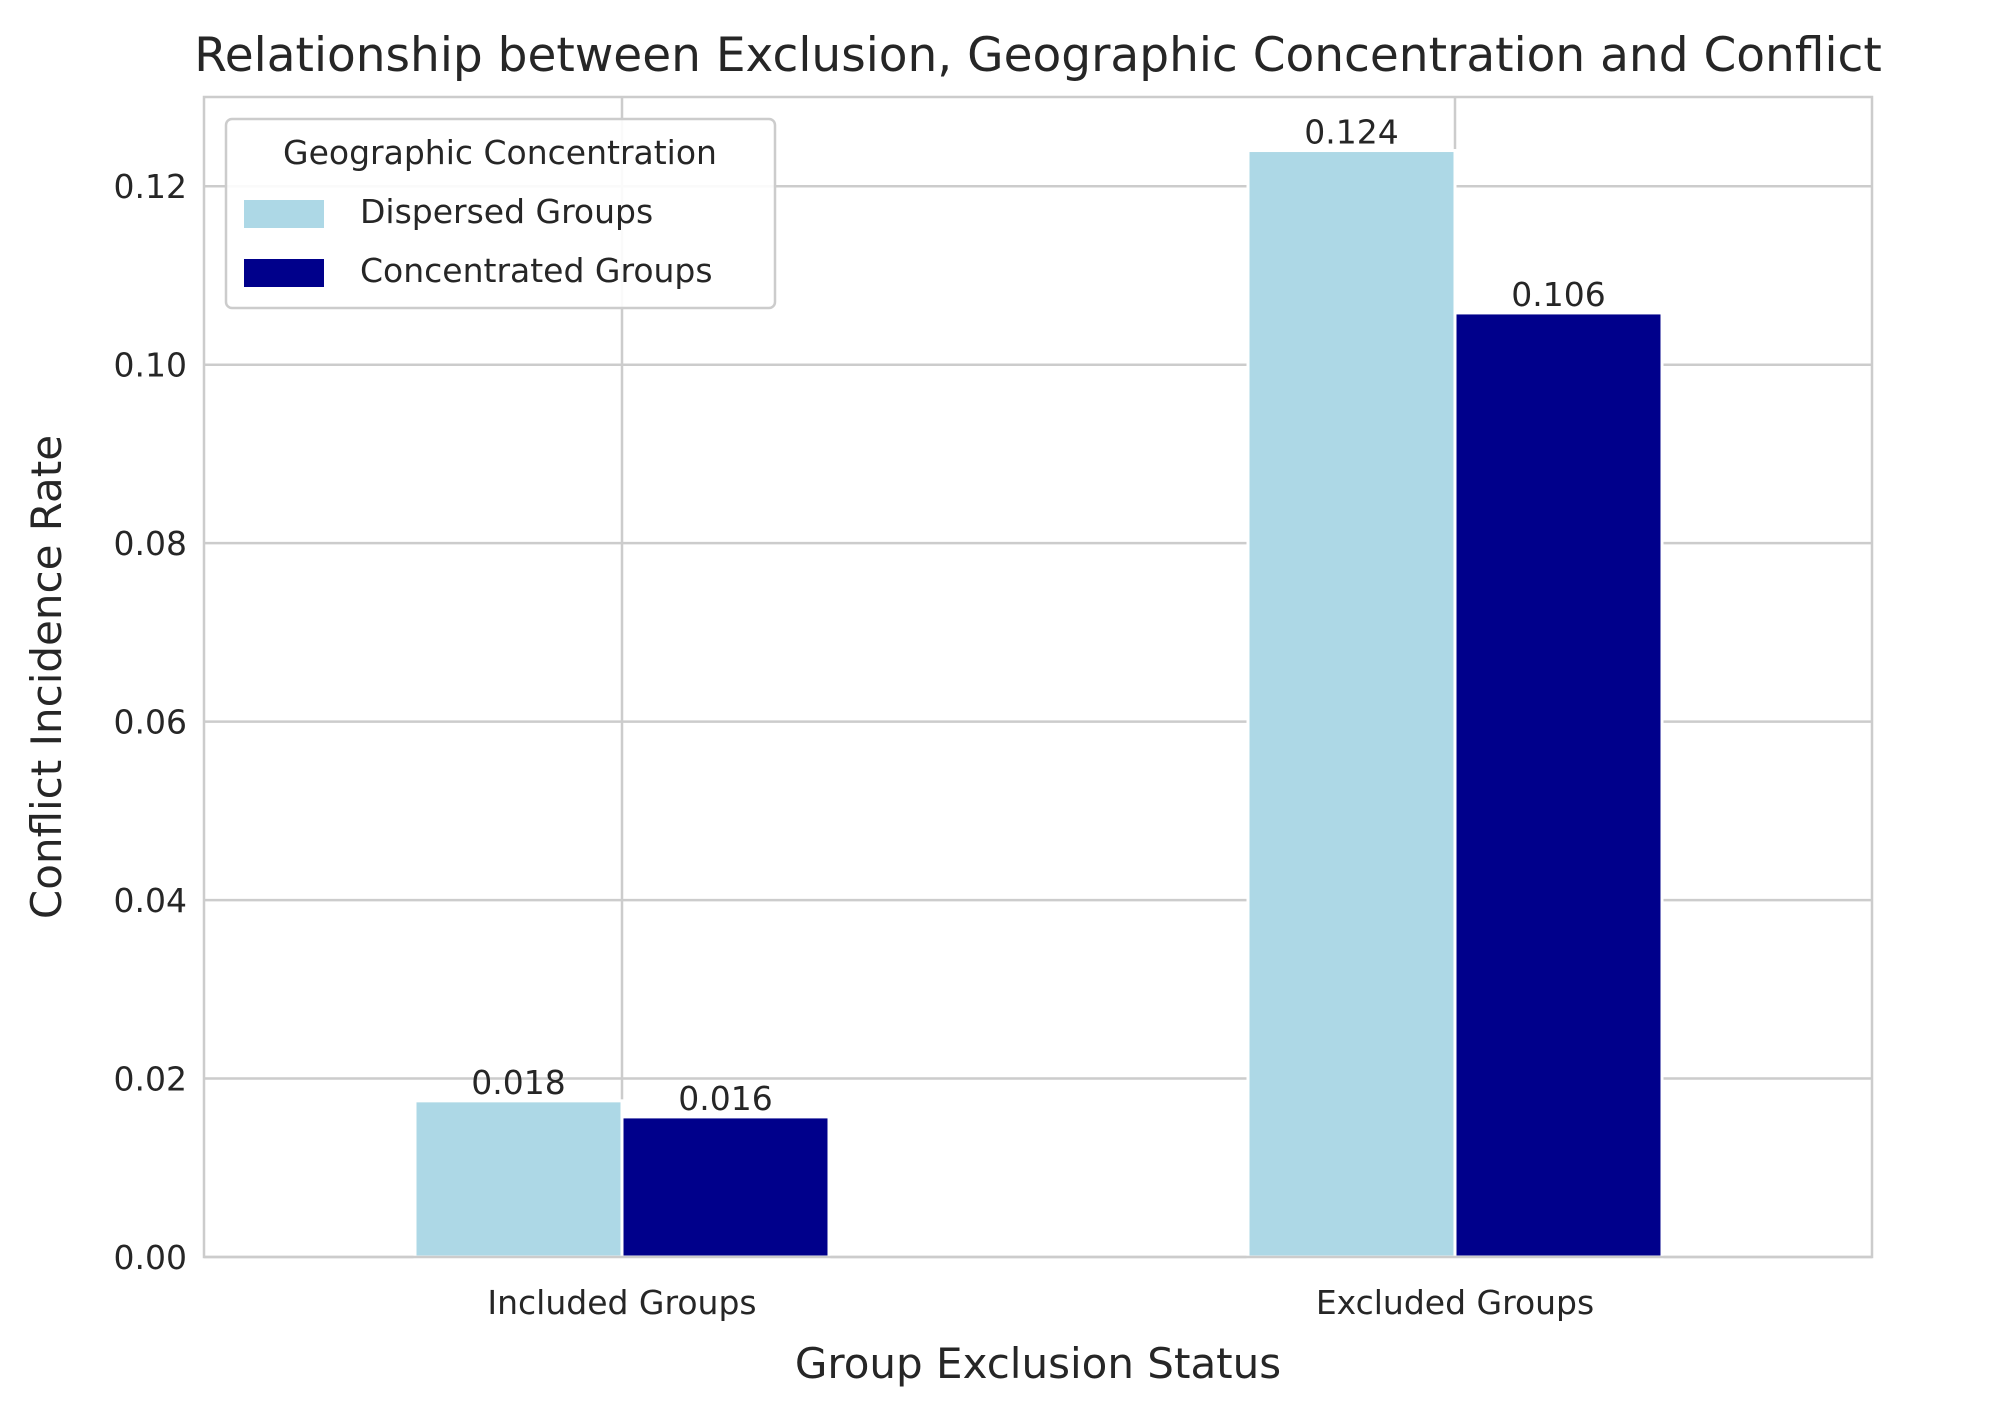 The width and height of the screenshot is (1992, 1409). I want to click on y-tick-label: 0.06, so click(150, 722).